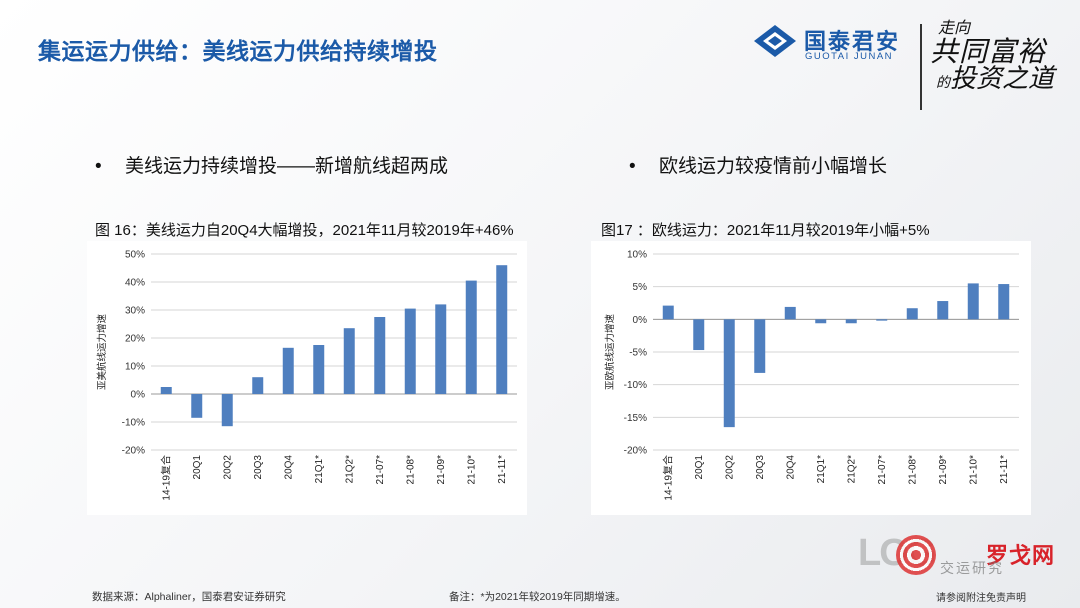 The width and height of the screenshot is (1080, 608). I want to click on bullet-us: • 美线运力持续增投——新增航线超两成, so click(271, 164).